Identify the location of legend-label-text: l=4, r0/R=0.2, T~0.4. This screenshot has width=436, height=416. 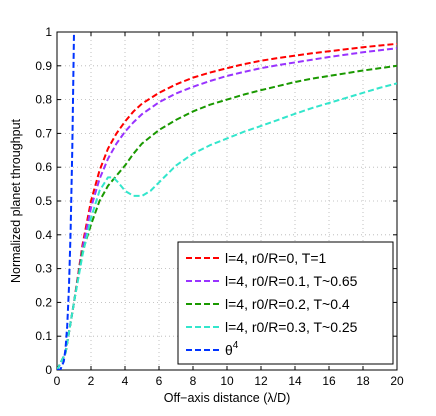
(287, 304).